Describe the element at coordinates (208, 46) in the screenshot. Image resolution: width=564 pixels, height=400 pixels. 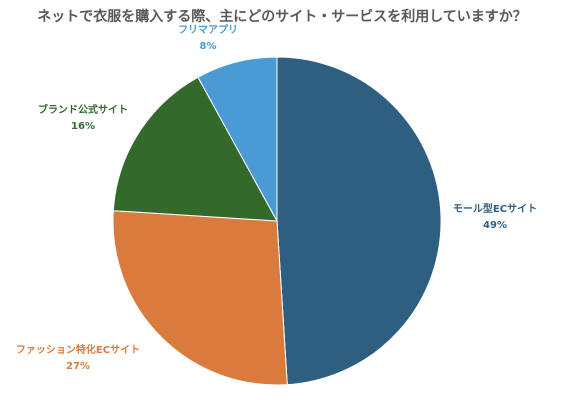
I see `slice-value-label-4: 8%` at that location.